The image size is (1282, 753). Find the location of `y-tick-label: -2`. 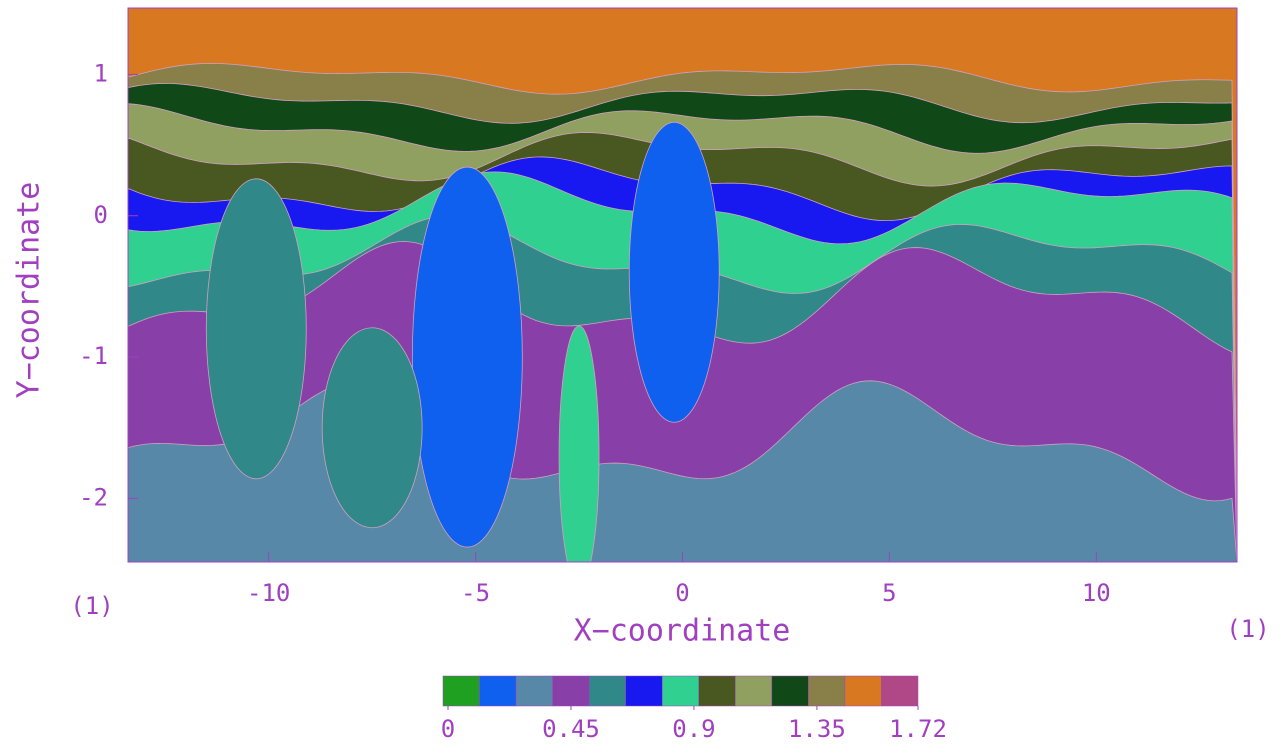

y-tick-label: -2 is located at coordinates (93, 497).